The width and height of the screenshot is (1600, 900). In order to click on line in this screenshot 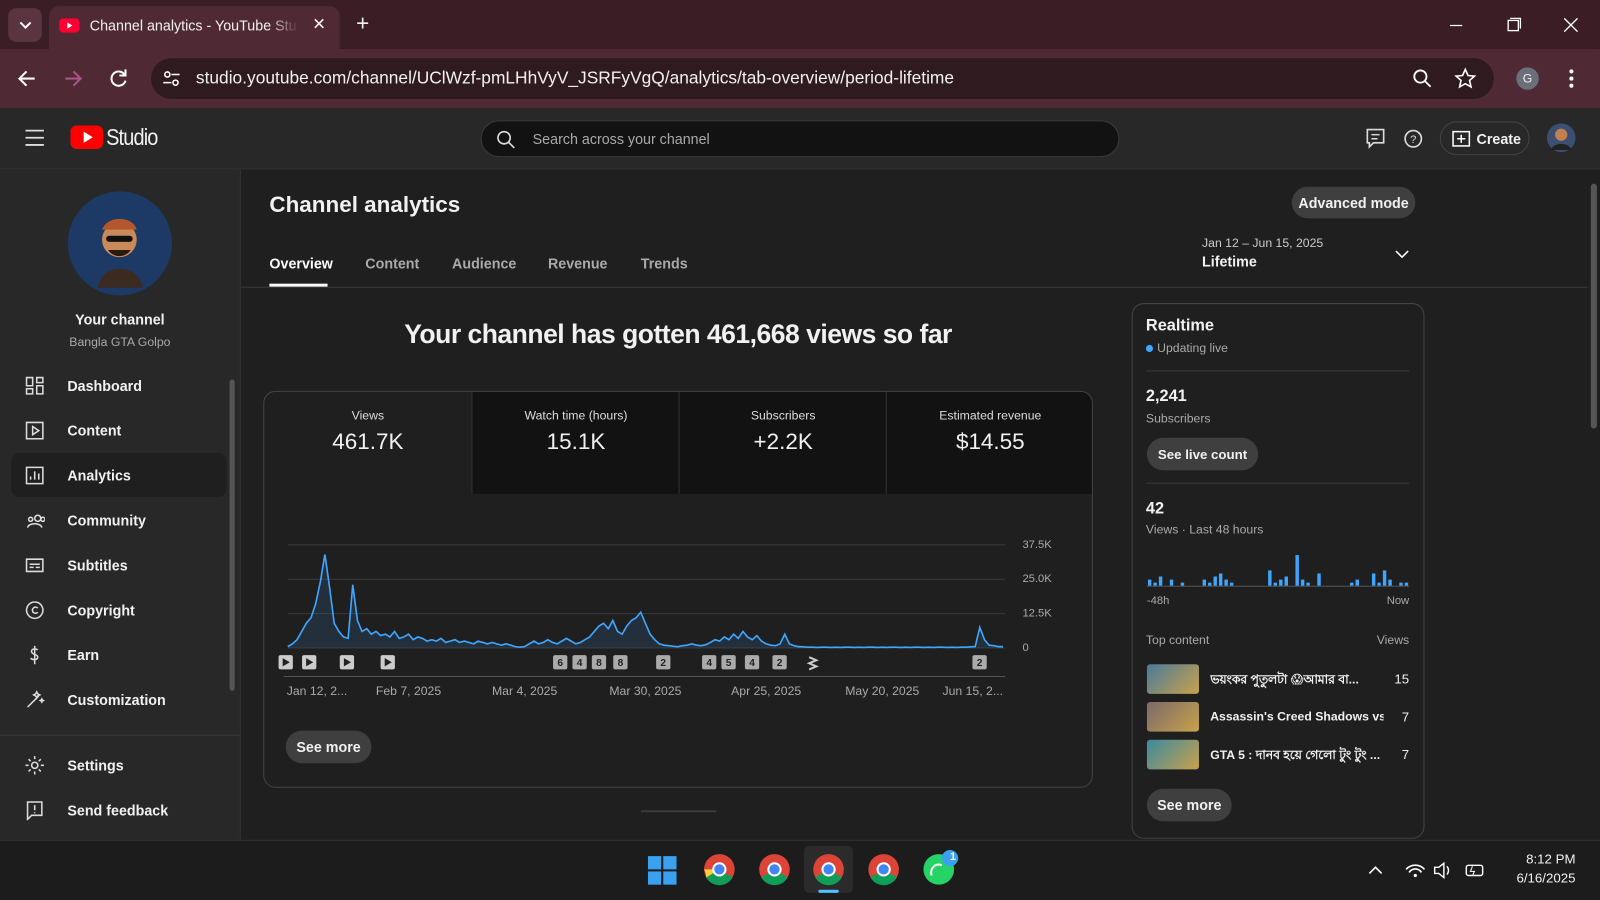, I will do `click(645, 601)`.